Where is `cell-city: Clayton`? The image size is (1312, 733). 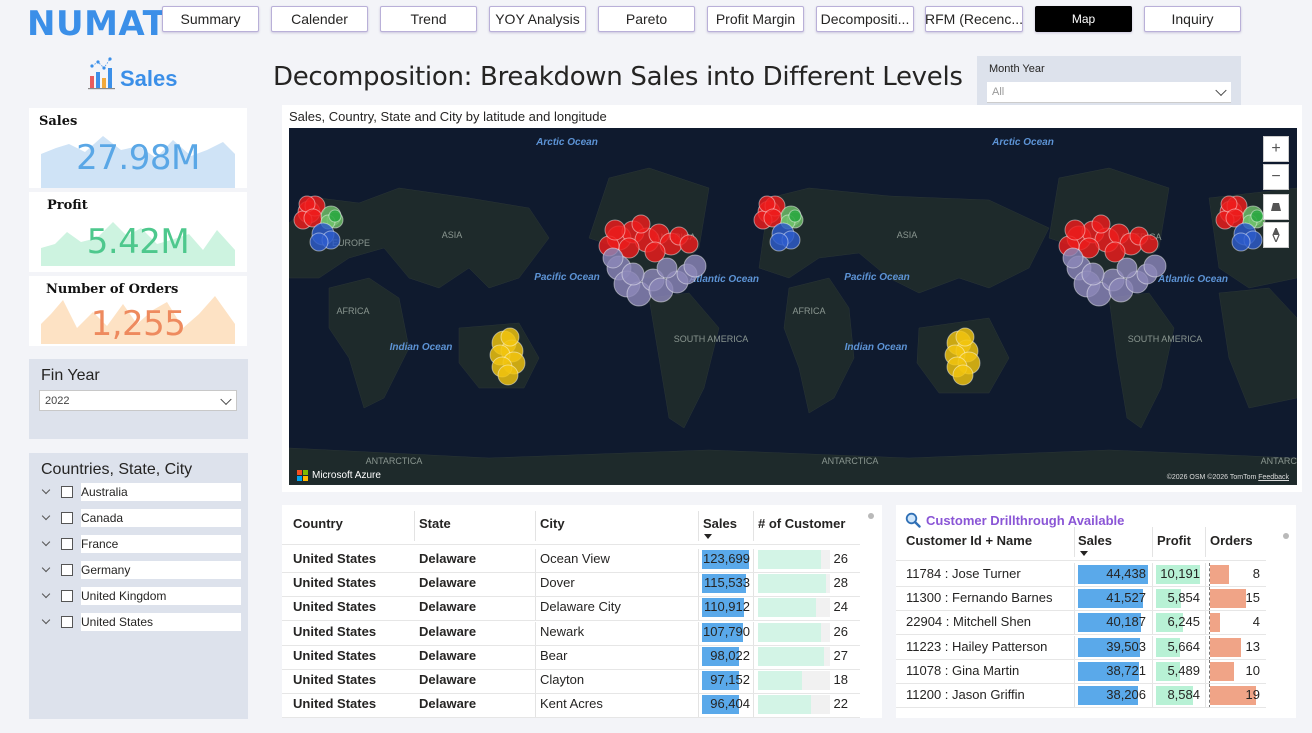 cell-city: Clayton is located at coordinates (562, 679).